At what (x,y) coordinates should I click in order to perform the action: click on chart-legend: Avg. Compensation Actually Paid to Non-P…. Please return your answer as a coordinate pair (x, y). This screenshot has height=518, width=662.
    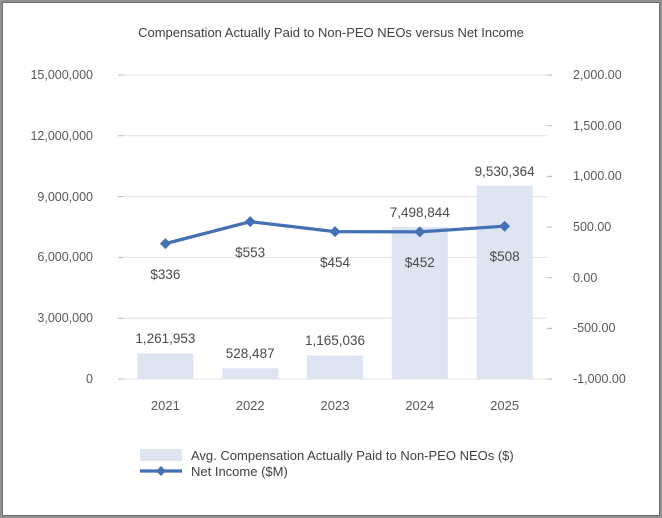
    Looking at the image, I should click on (327, 463).